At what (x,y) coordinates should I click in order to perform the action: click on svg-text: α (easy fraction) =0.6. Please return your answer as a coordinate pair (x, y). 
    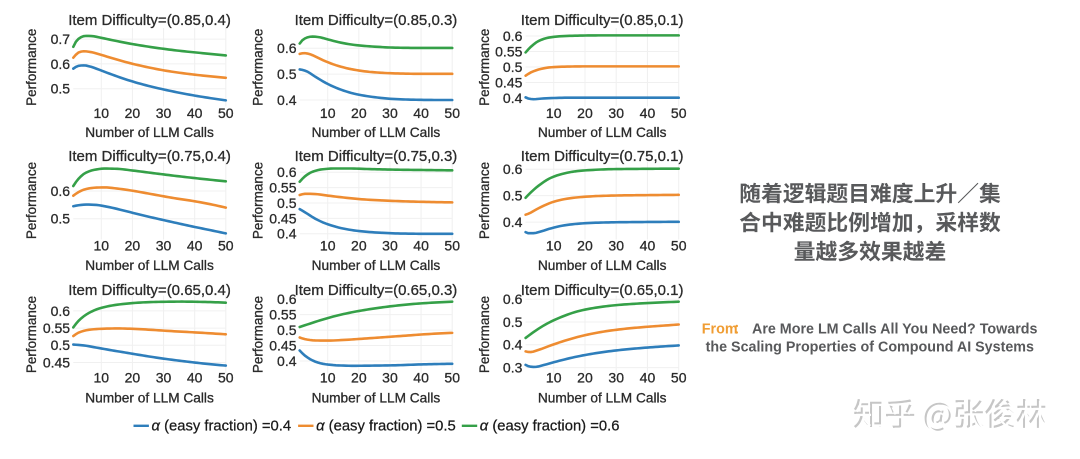
    Looking at the image, I should click on (550, 427).